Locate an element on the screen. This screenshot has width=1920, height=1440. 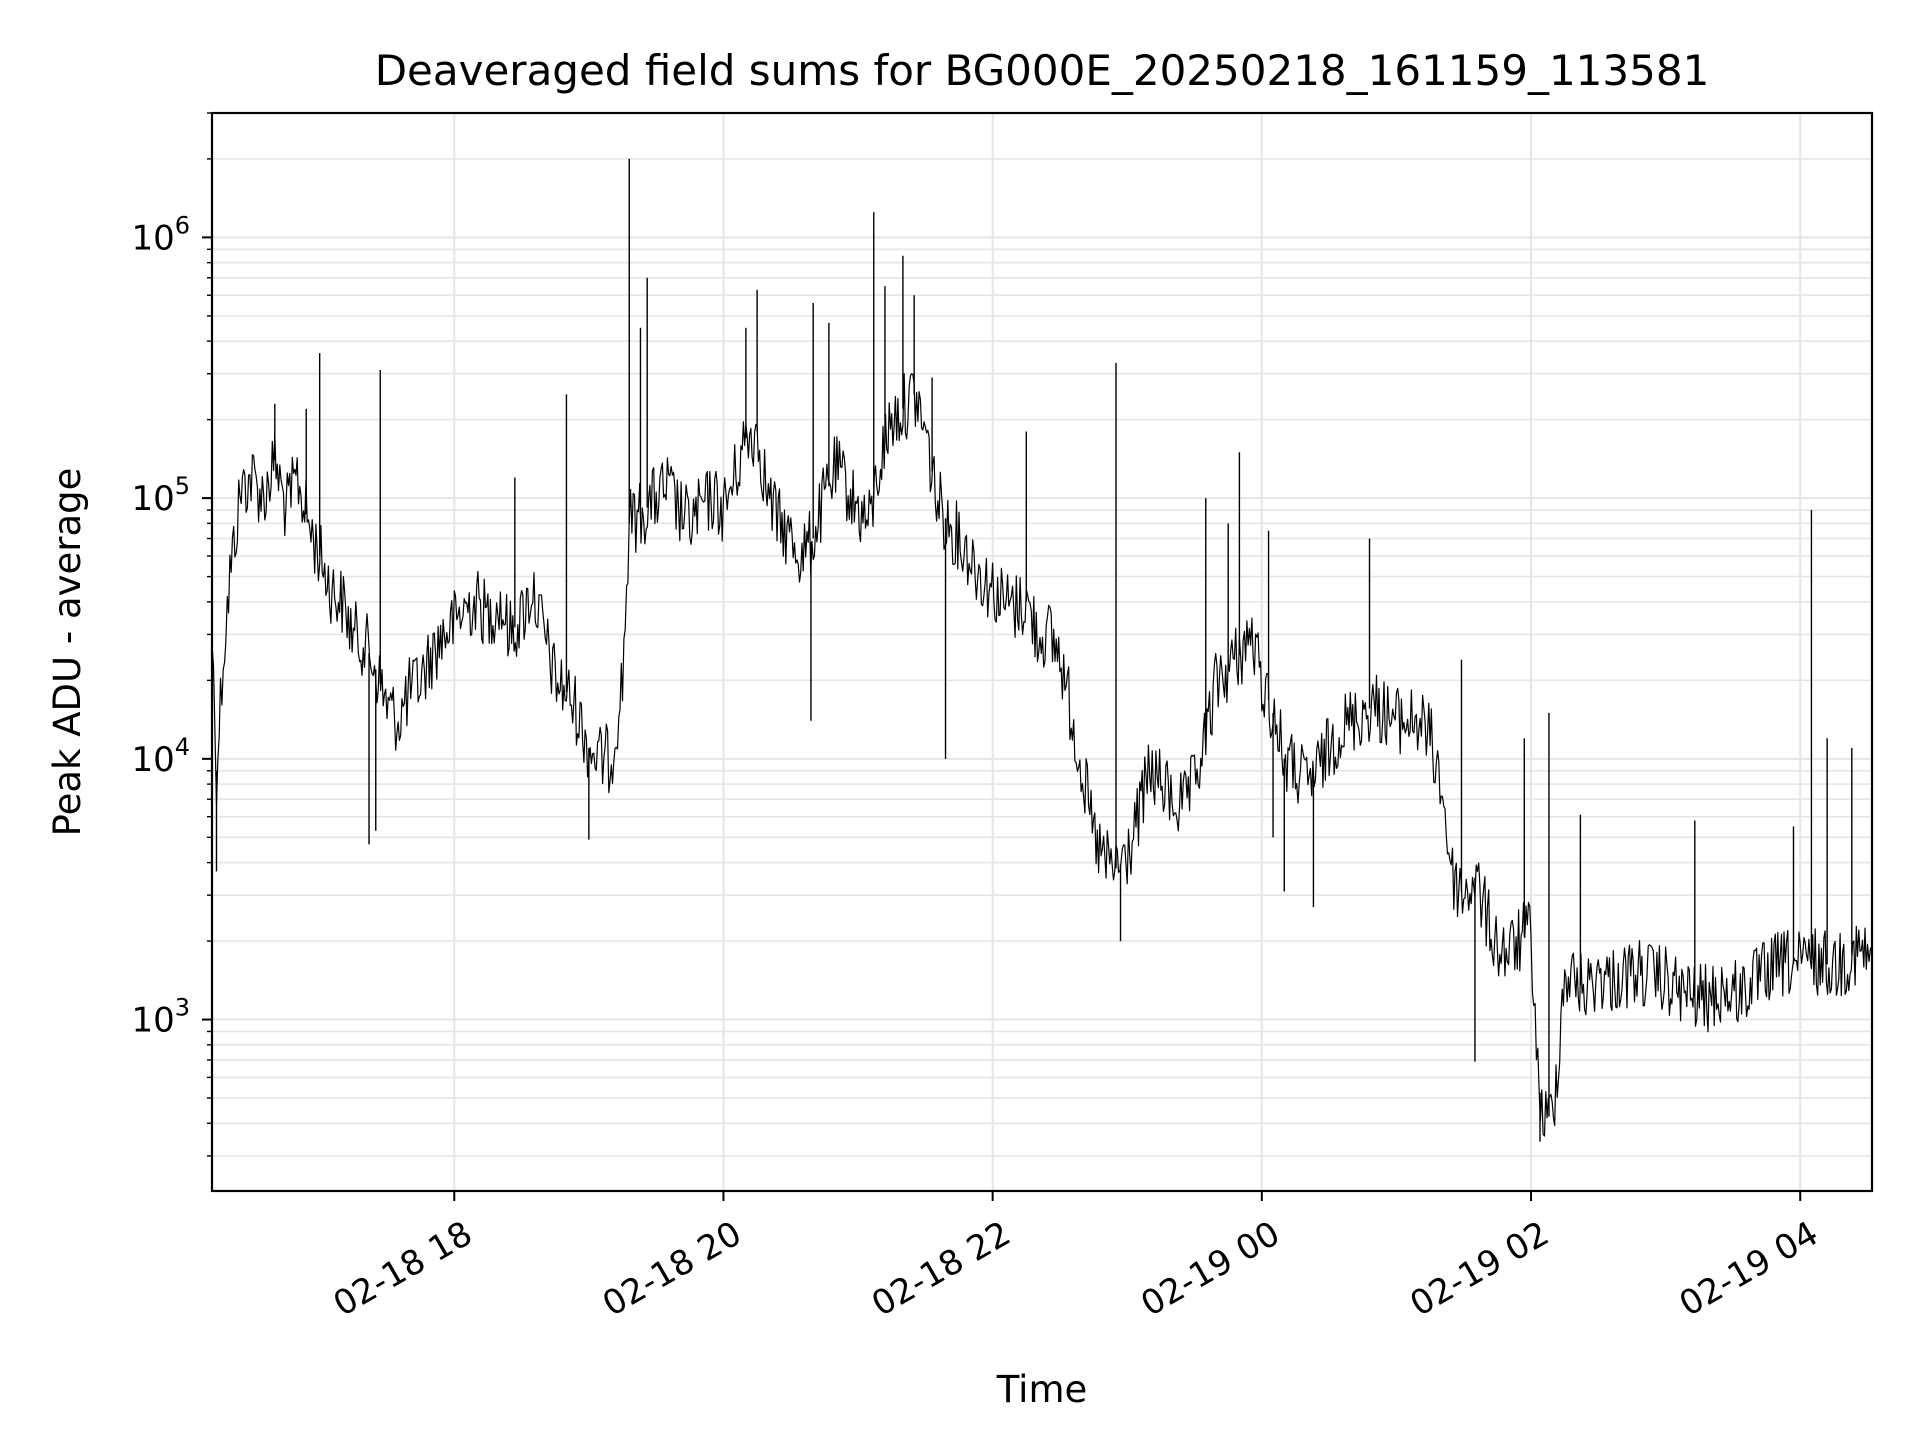
x-tick-label: 02-18 18 is located at coordinates (403, 1269).